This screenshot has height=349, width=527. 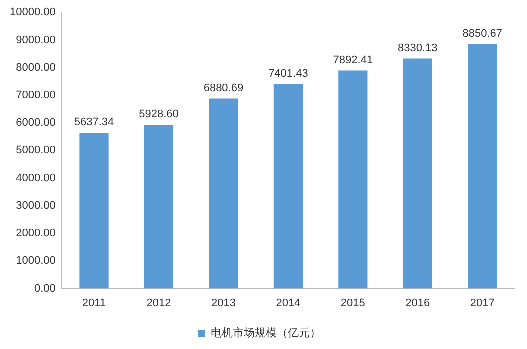 What do you see at coordinates (94, 303) in the screenshot?
I see `x-tick-label: 2011` at bounding box center [94, 303].